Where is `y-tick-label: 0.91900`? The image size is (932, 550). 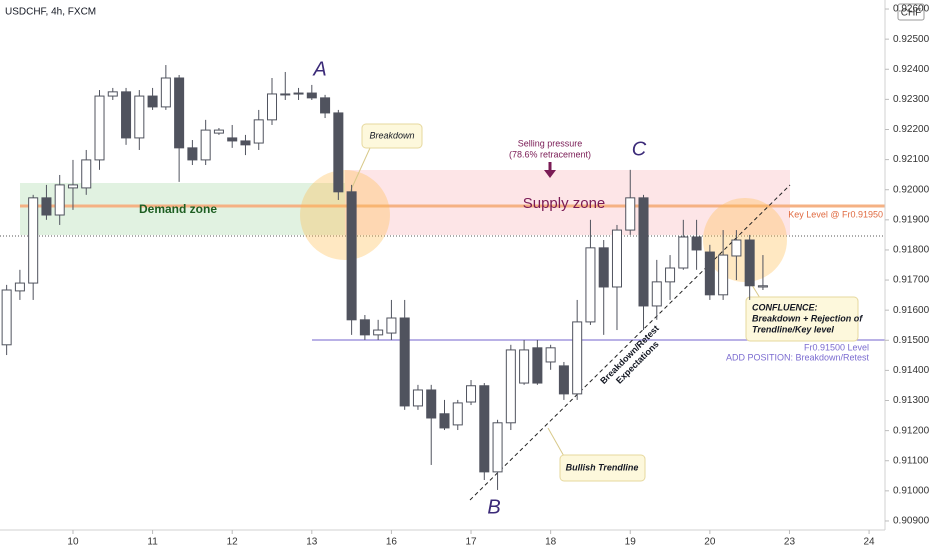
y-tick-label: 0.91900 is located at coordinates (911, 219).